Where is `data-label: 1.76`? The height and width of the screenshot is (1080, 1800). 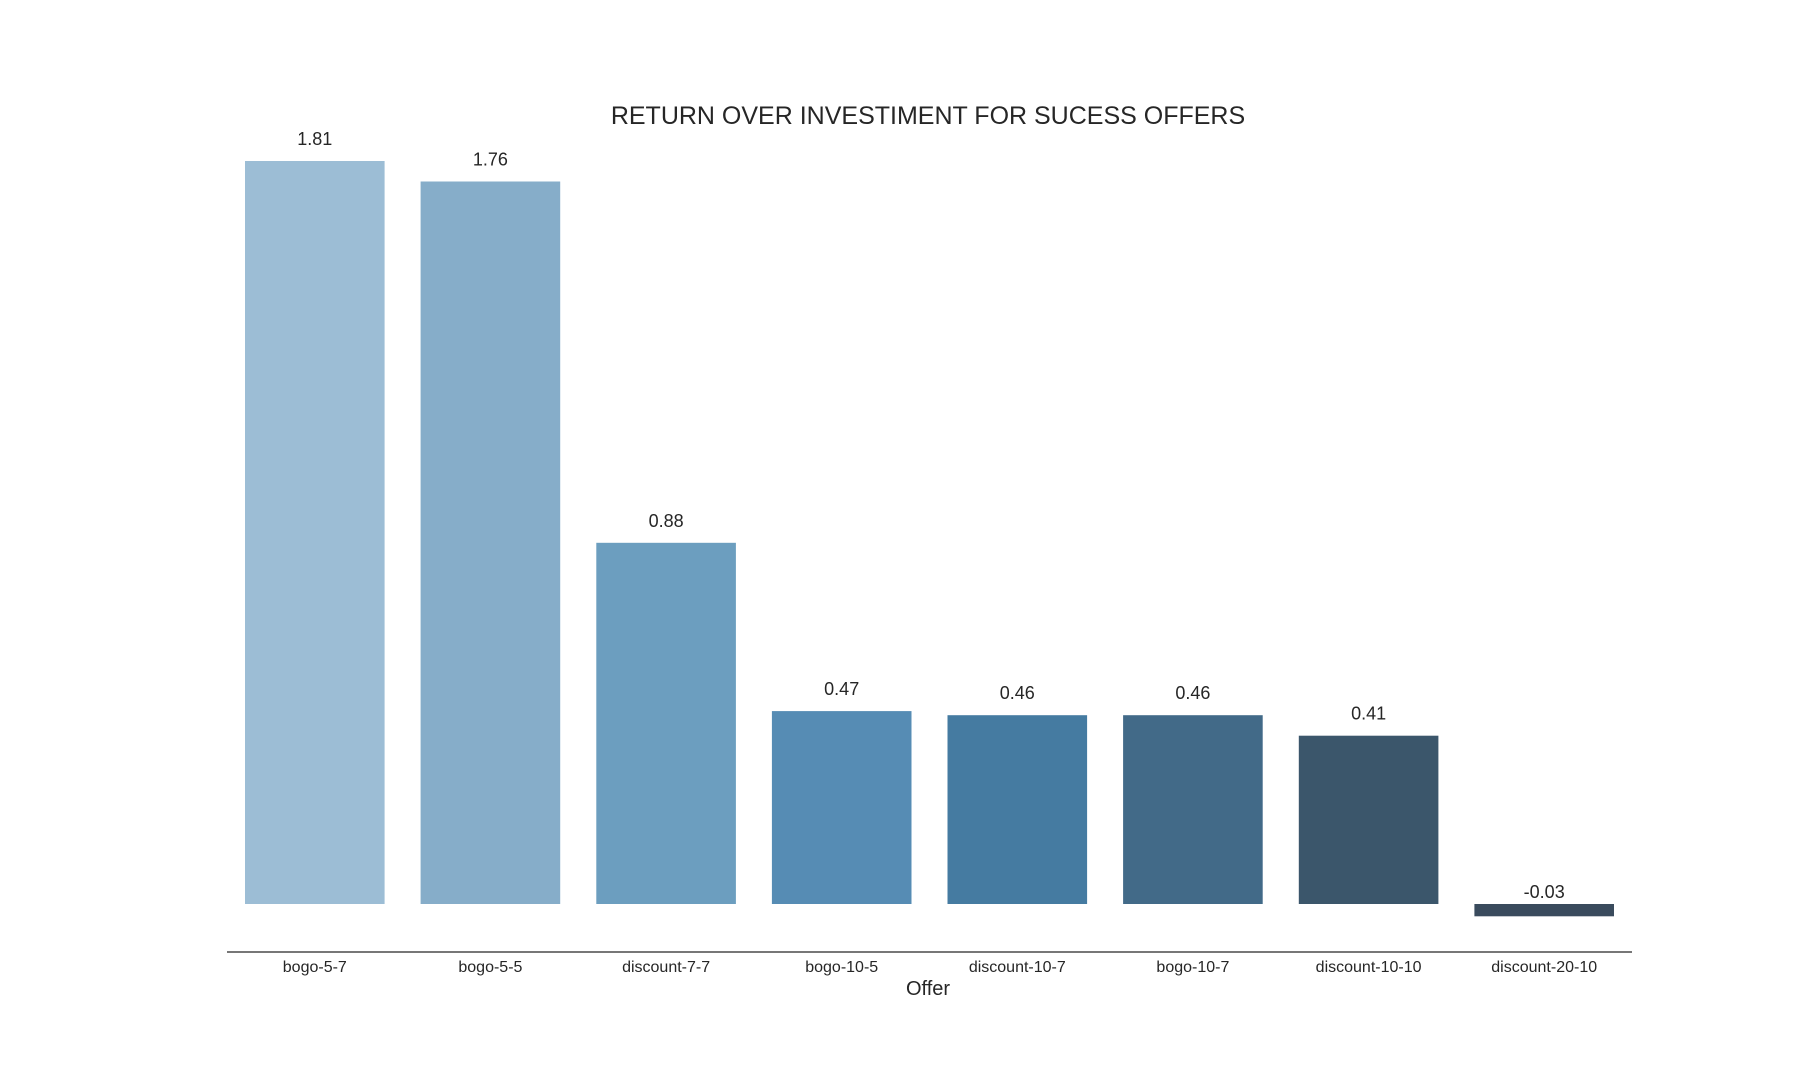 data-label: 1.76 is located at coordinates (490, 160).